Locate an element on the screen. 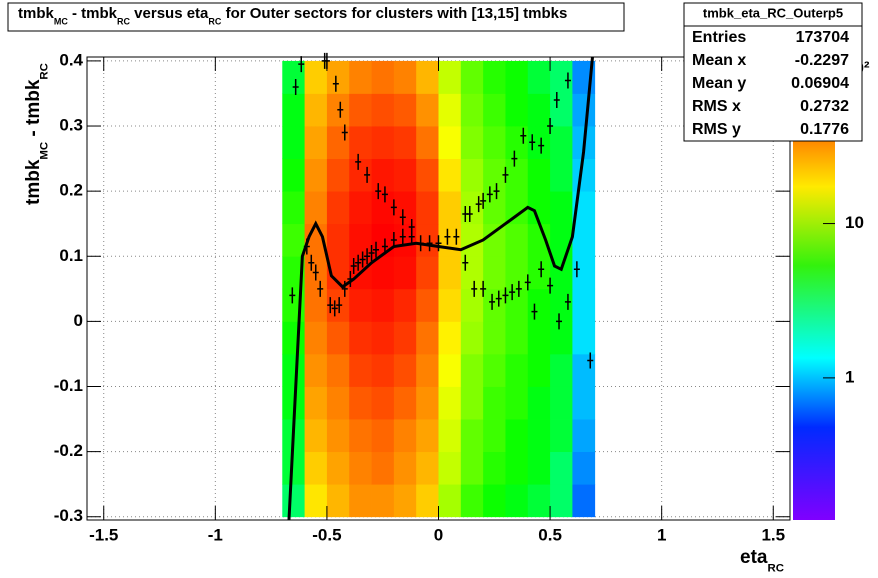  stats-value: 0.2732 is located at coordinates (824, 106).